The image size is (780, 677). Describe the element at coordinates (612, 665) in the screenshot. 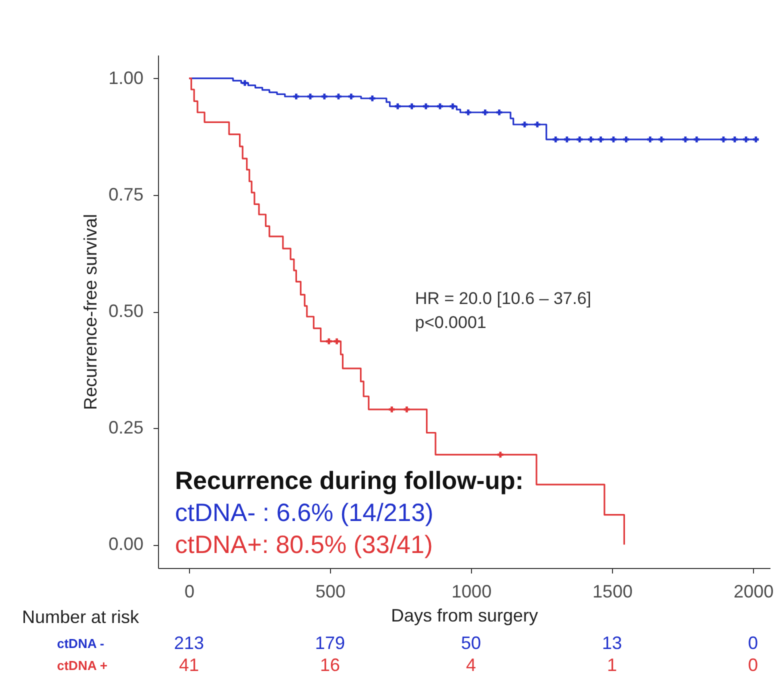

I see `text: 1` at that location.